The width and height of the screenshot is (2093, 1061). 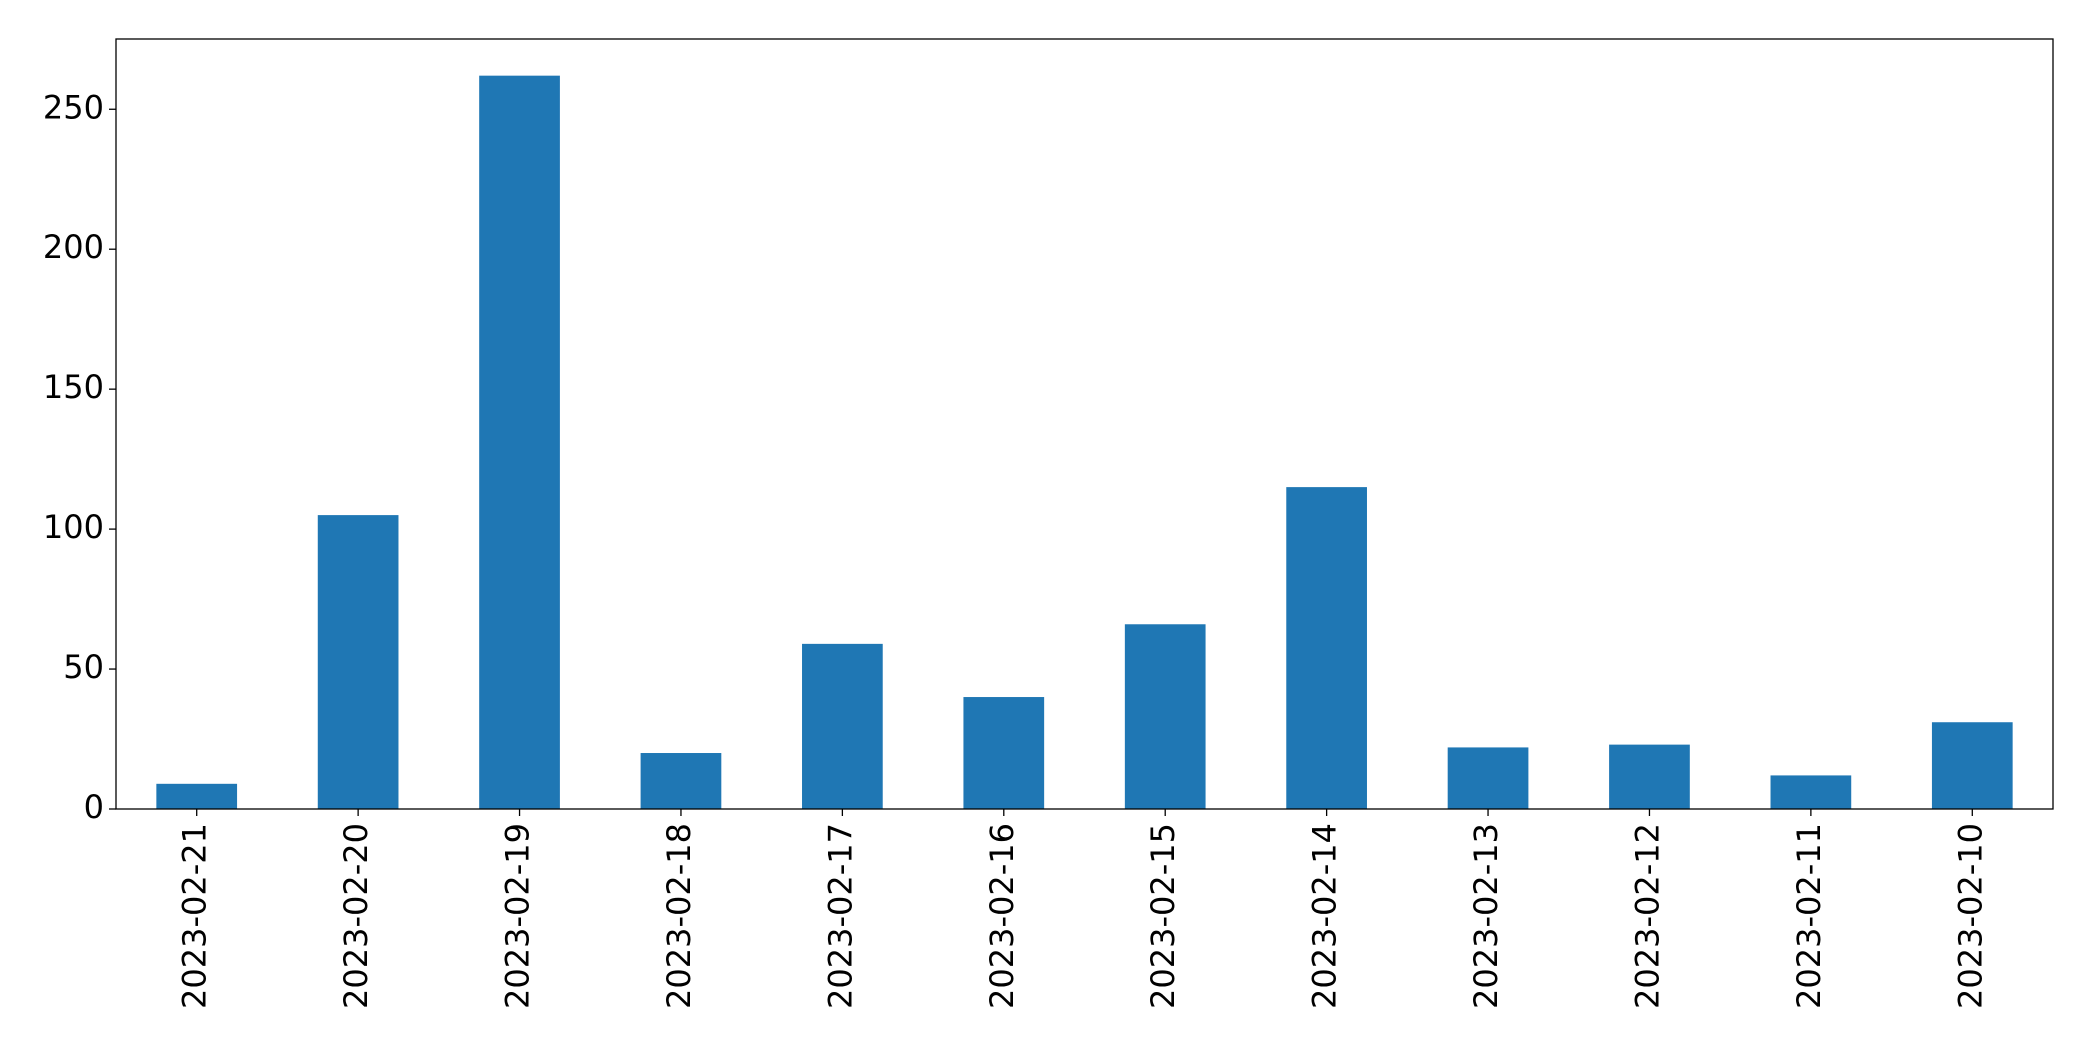 I want to click on y-tick-label: 200, so click(x=73, y=247).